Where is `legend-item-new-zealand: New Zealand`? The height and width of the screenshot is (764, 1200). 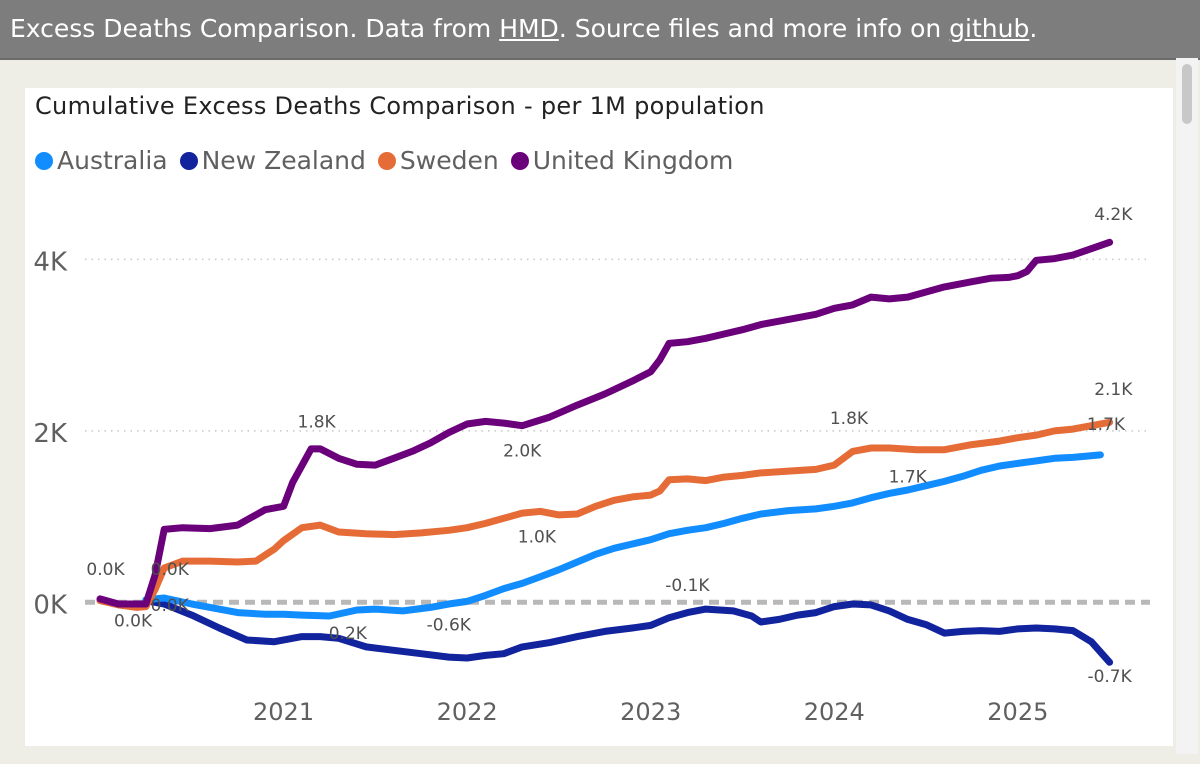
legend-item-new-zealand: New Zealand is located at coordinates (272, 160).